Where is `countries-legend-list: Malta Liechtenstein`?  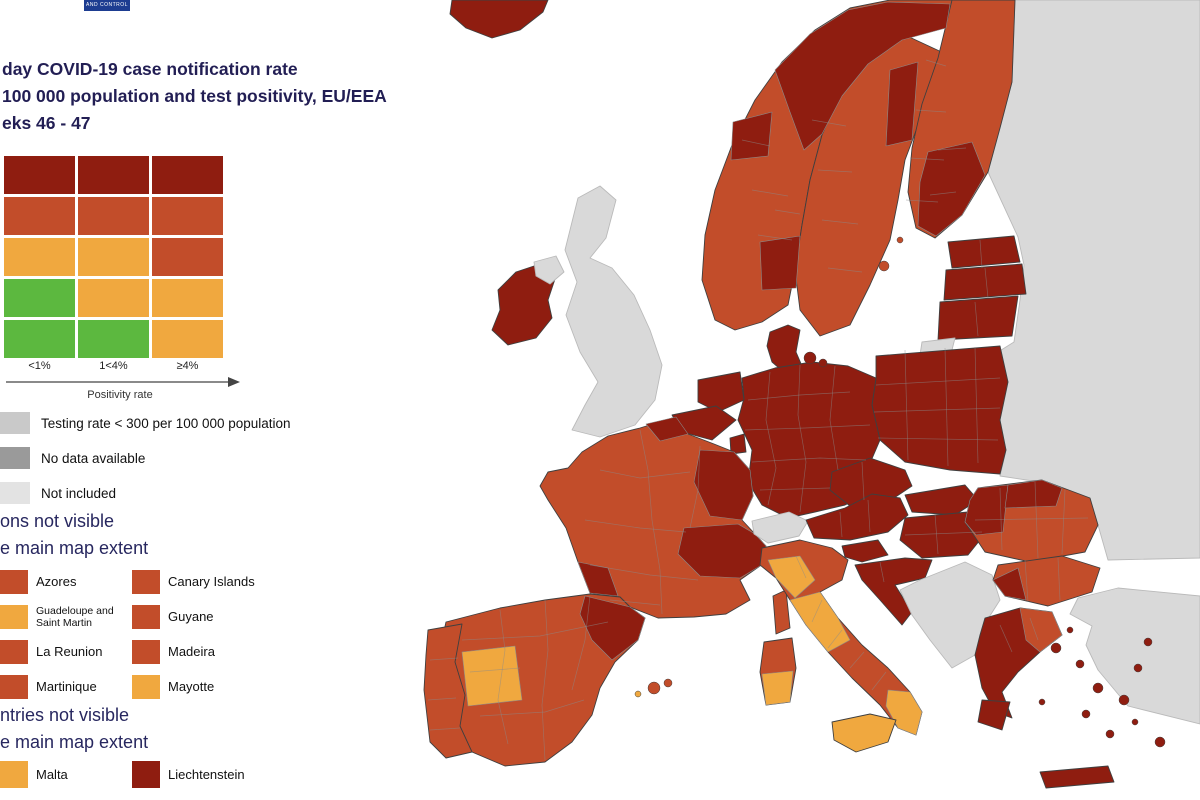
countries-legend-list: Malta Liechtenstein is located at coordinates (152, 774).